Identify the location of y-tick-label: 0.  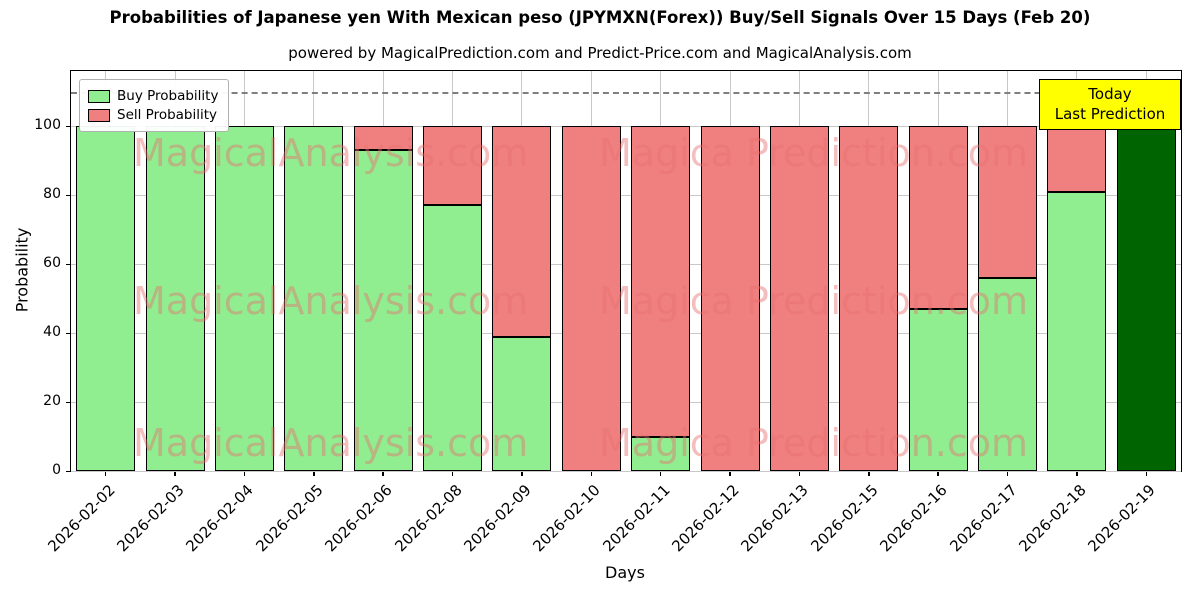
(56, 470).